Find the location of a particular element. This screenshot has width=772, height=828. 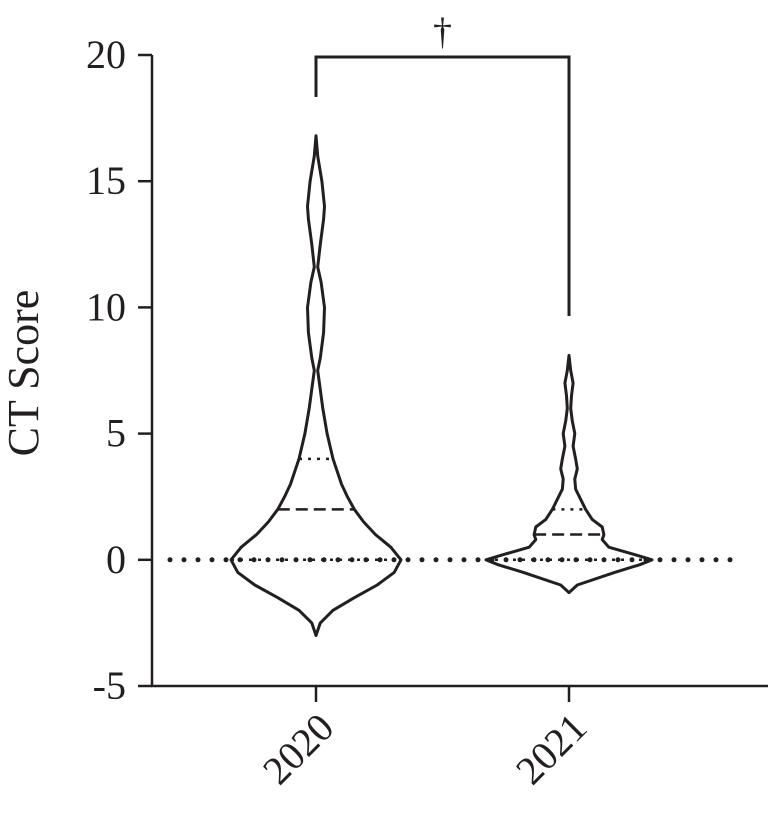

y-tick-label: 15 is located at coordinates (106, 180).